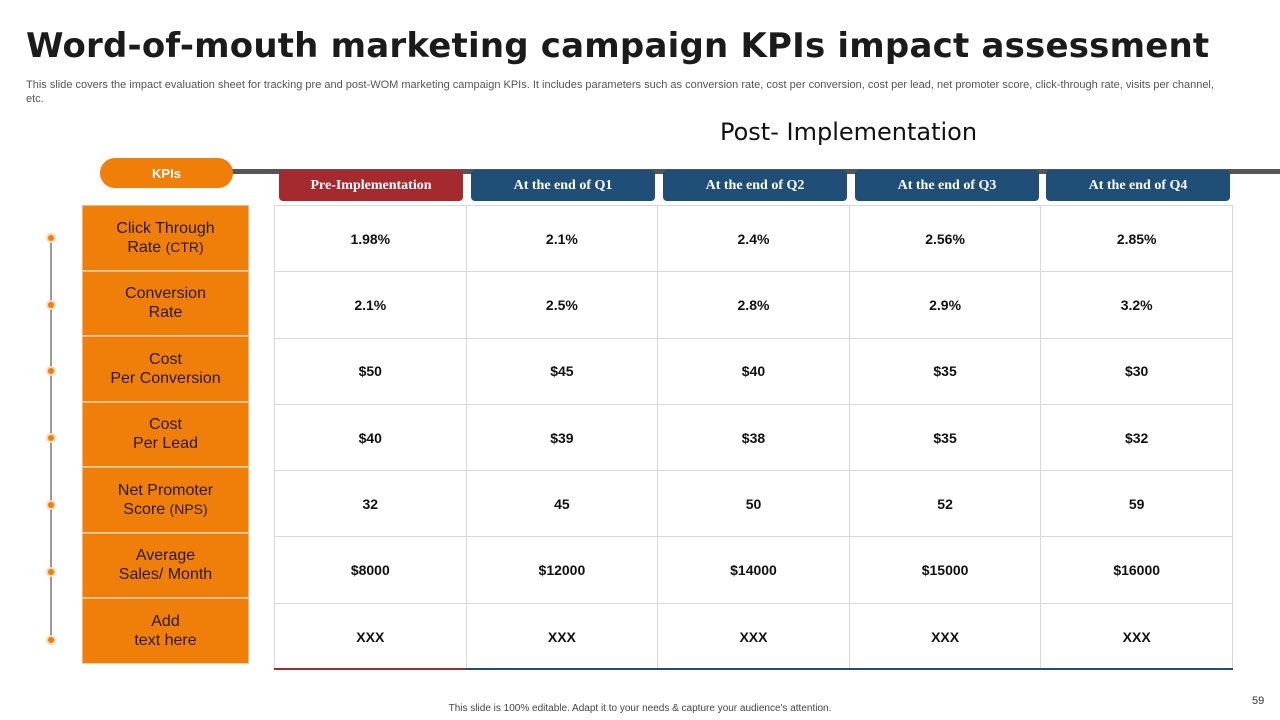  Describe the element at coordinates (849, 132) in the screenshot. I see `post-implementation-heading: Post- Implementation` at that location.